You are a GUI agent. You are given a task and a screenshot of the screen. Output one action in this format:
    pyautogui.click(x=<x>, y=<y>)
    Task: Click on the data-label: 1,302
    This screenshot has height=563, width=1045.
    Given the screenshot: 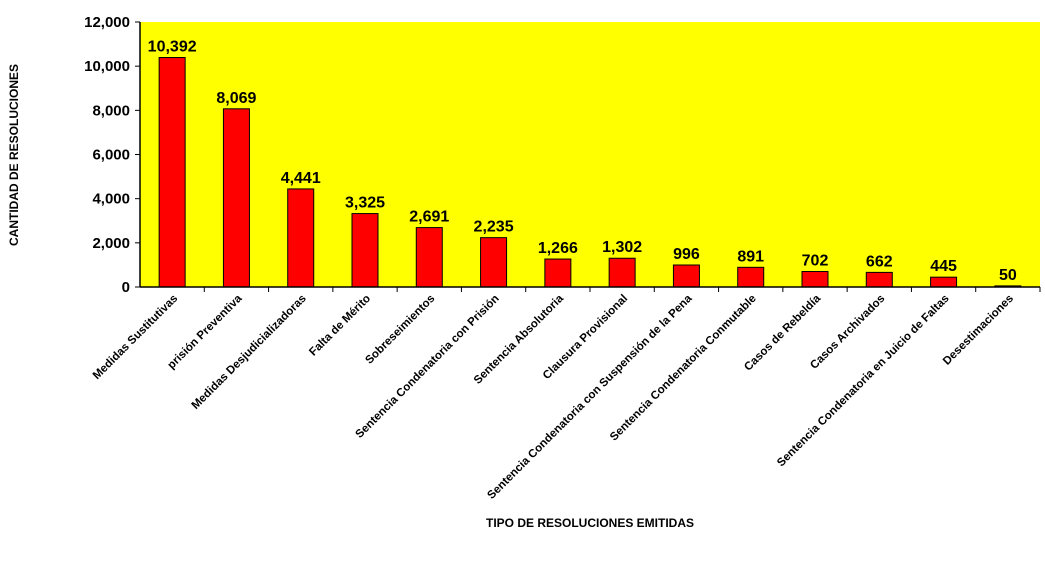 What is the action you would take?
    pyautogui.click(x=622, y=247)
    